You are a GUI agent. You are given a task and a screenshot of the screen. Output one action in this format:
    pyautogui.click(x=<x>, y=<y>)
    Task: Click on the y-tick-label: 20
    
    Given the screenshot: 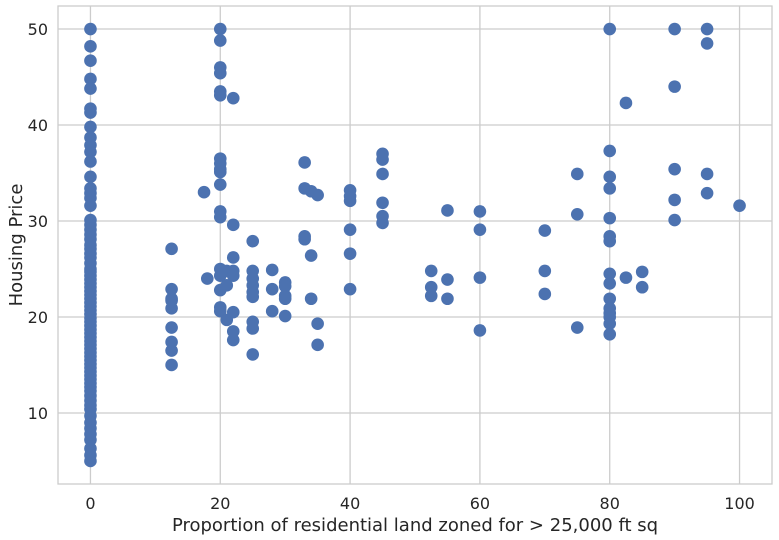 What is the action you would take?
    pyautogui.click(x=38, y=317)
    